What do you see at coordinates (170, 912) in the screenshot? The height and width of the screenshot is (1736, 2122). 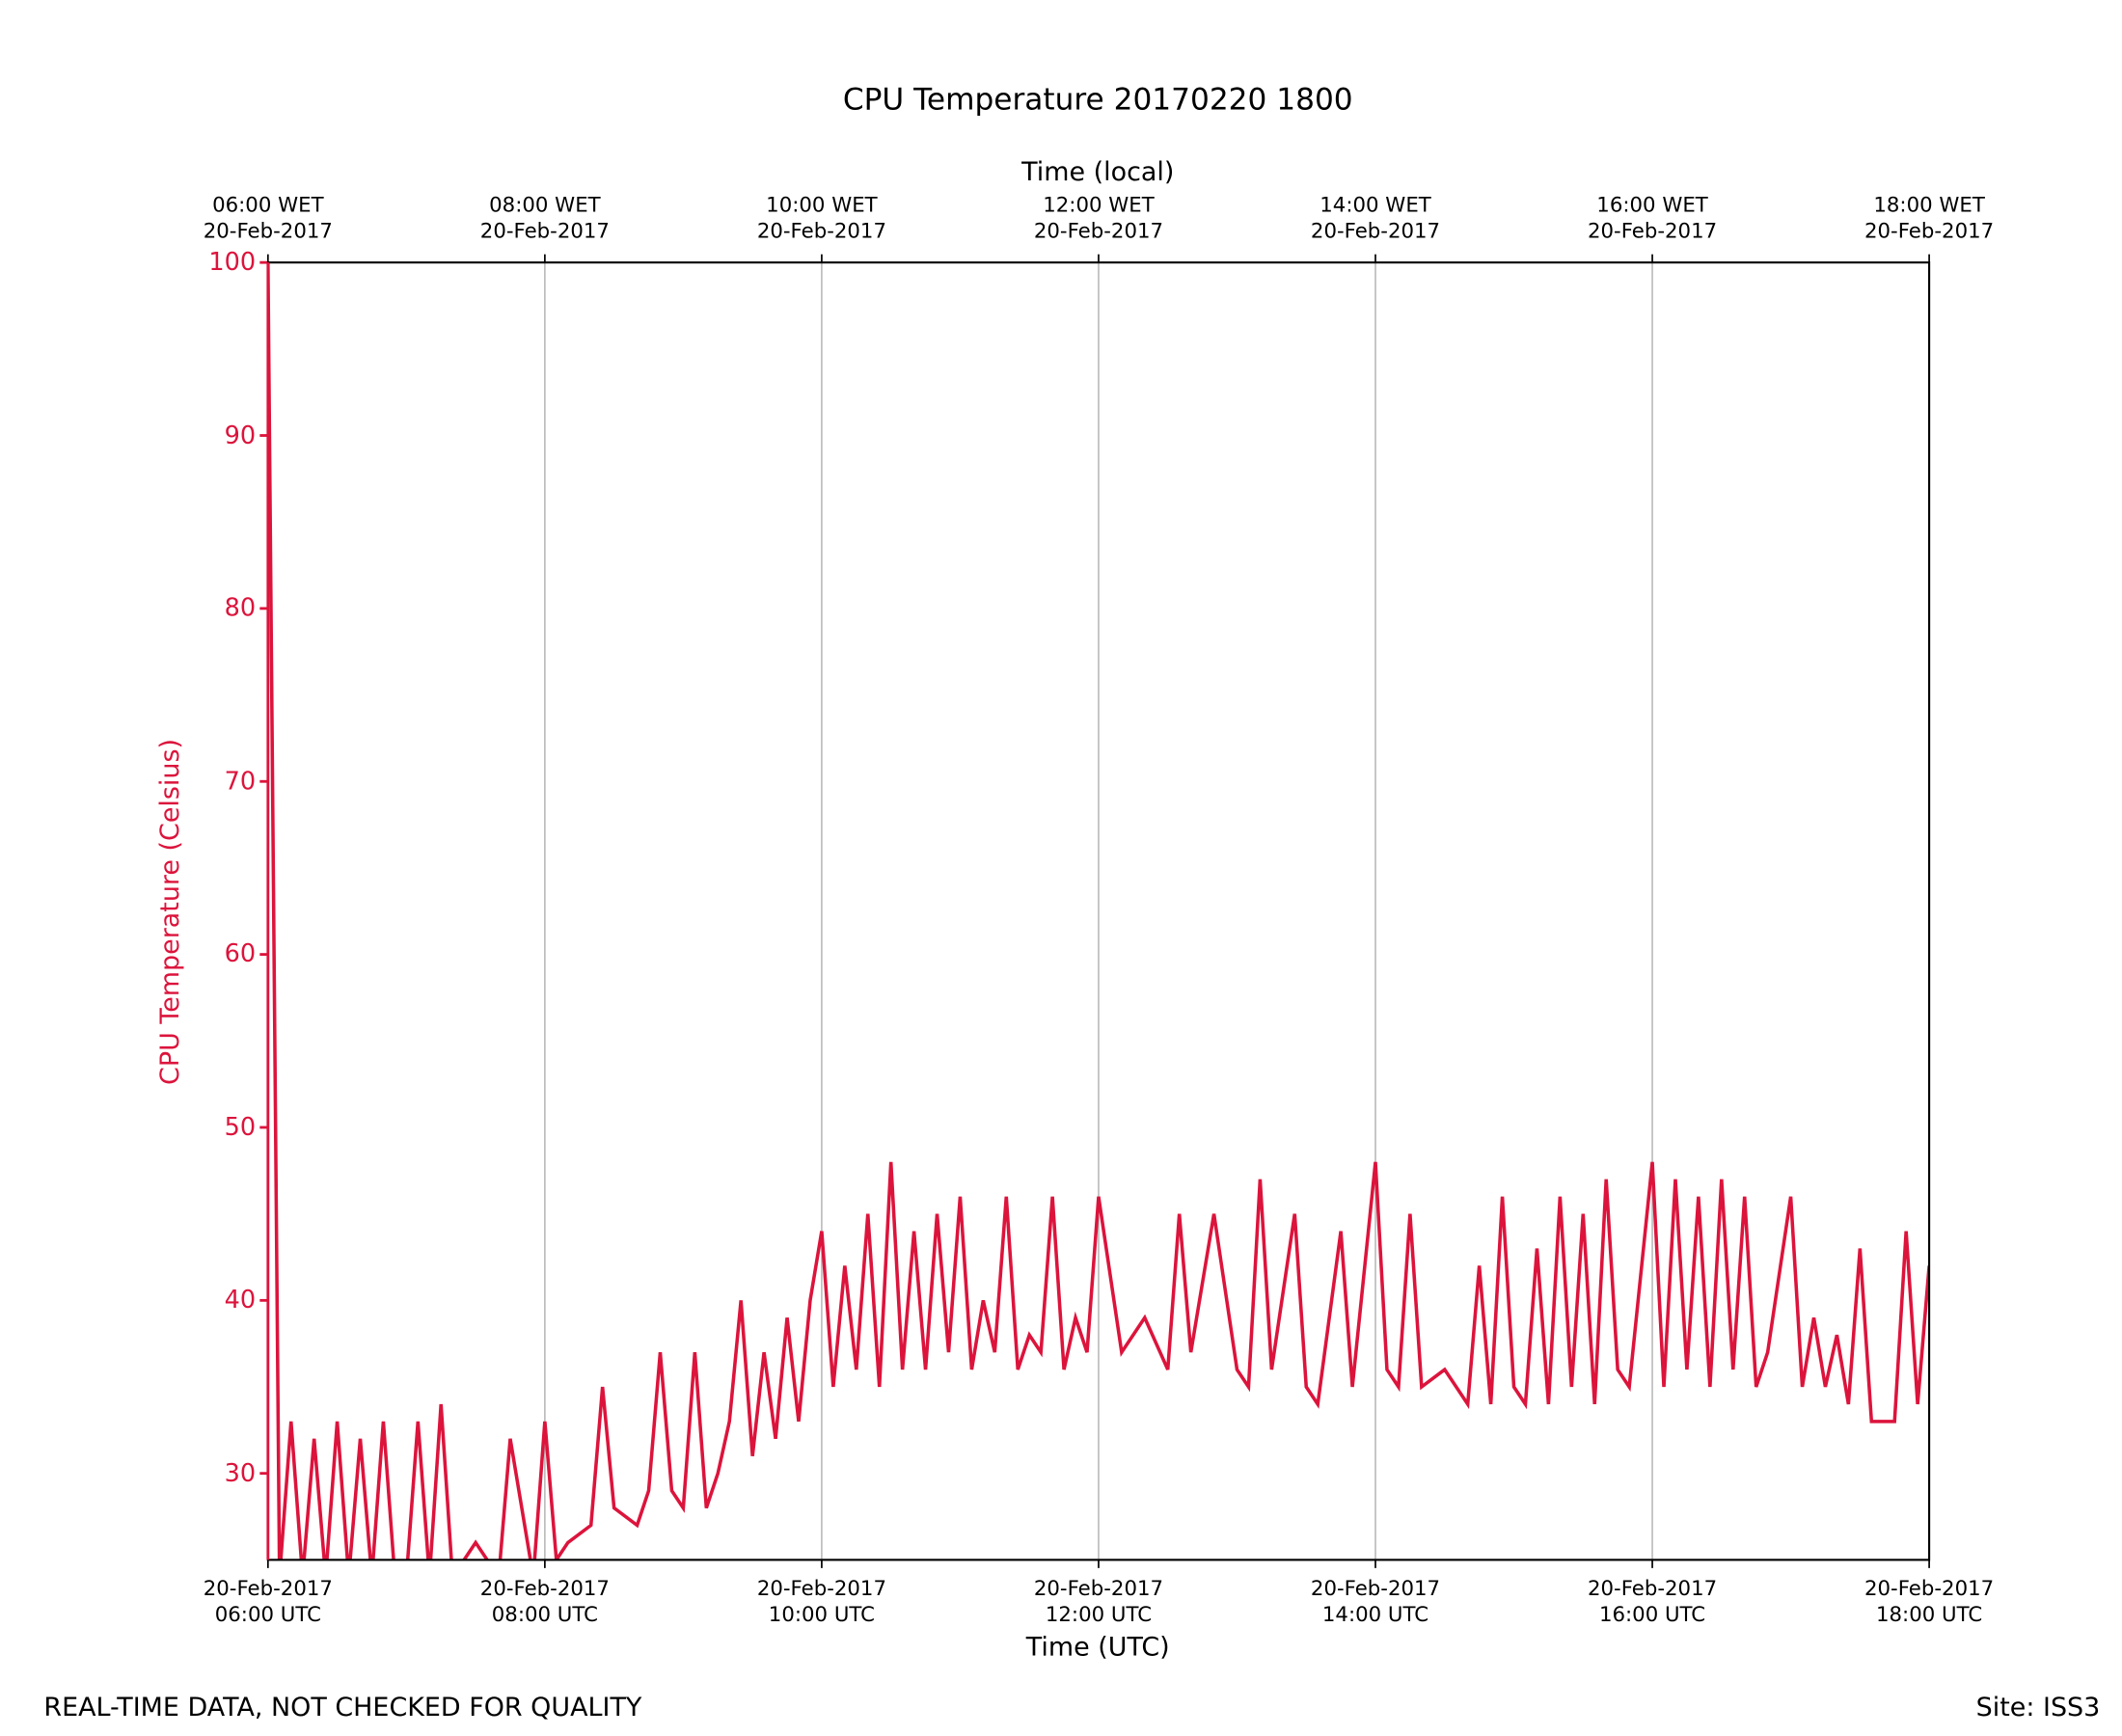 I see `y-axis-label: CPU Temperature (Celsius)` at bounding box center [170, 912].